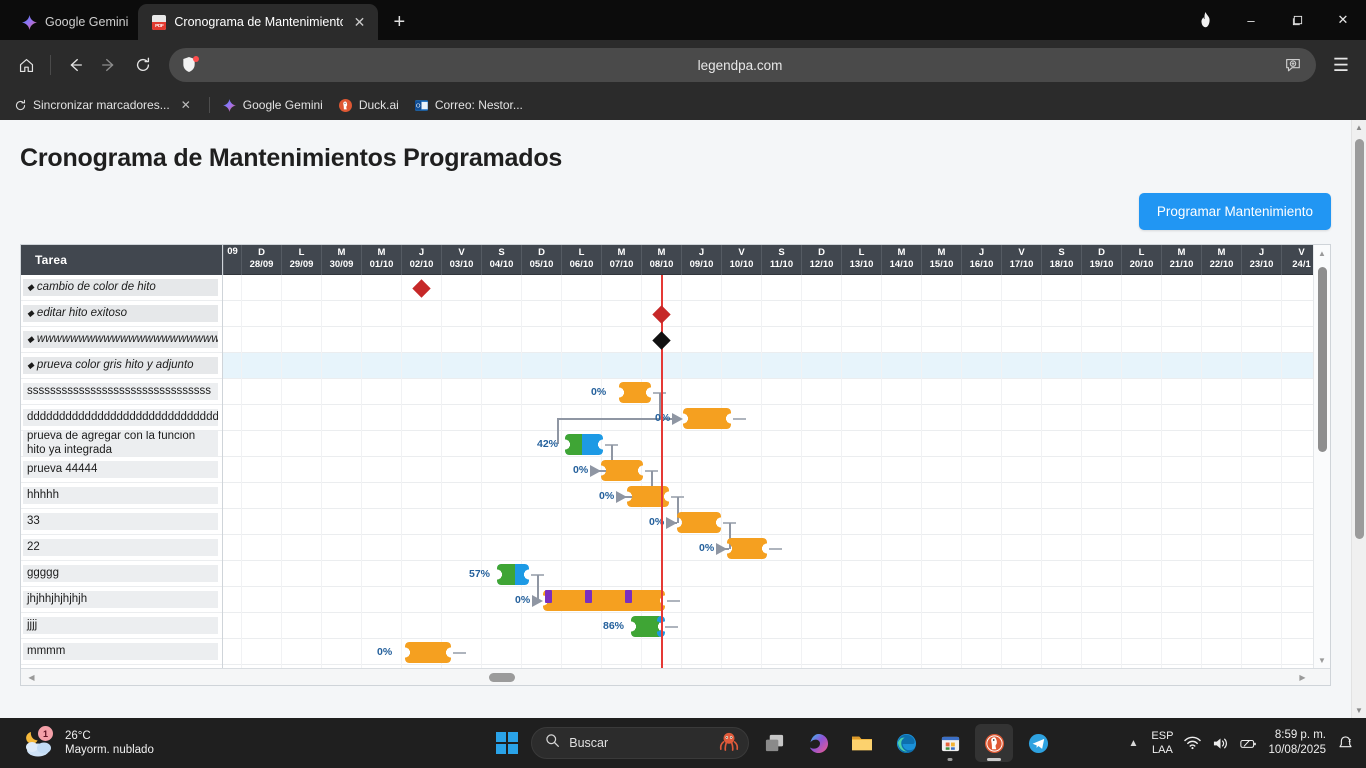 This screenshot has height=768, width=1366. Describe the element at coordinates (1343, 19) in the screenshot. I see `close-window-button: ✕` at that location.